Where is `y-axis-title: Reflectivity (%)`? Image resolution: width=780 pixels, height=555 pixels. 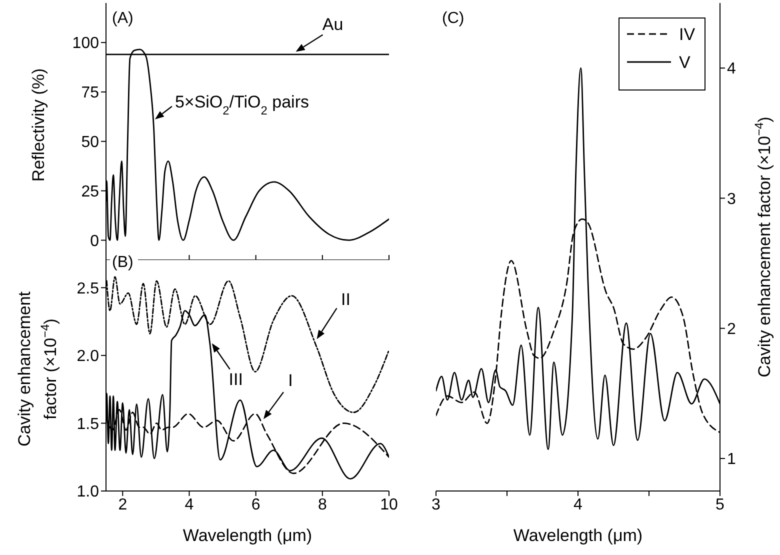 y-axis-title: Reflectivity (%) is located at coordinates (38, 125).